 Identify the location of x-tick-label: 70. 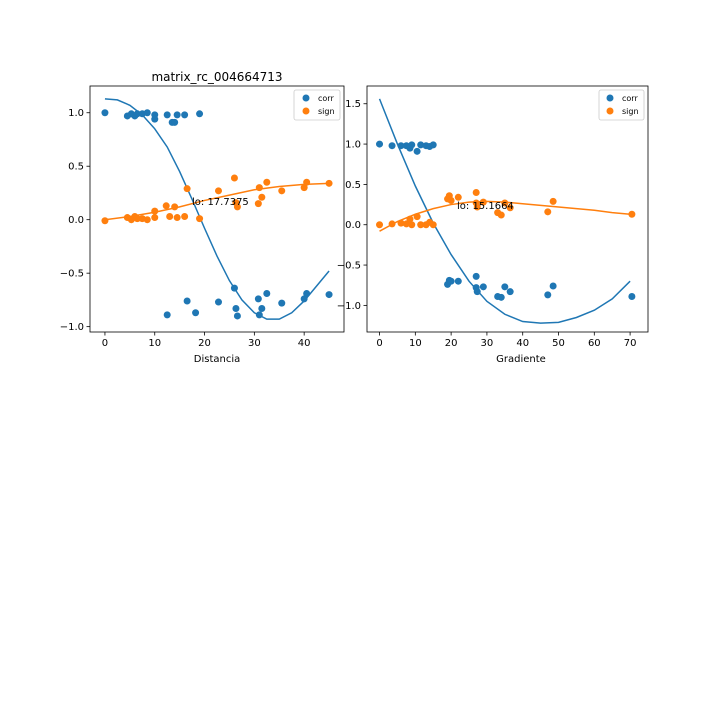
(630, 343).